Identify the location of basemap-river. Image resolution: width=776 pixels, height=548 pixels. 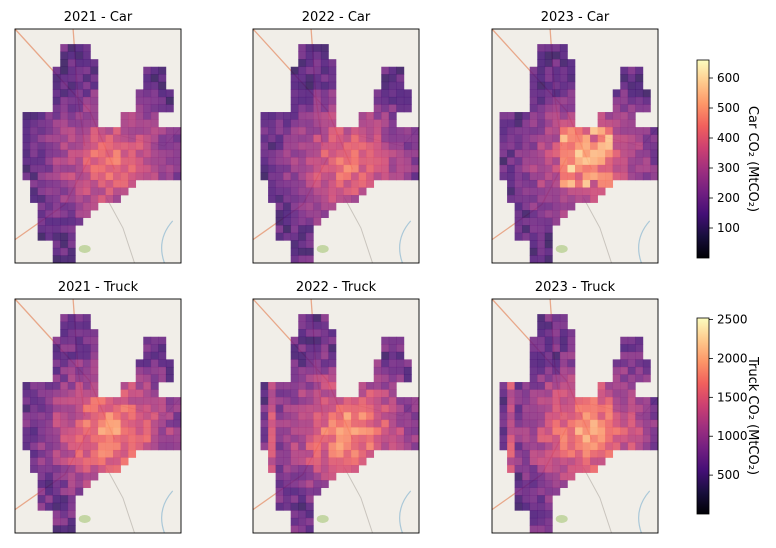
(405, 242).